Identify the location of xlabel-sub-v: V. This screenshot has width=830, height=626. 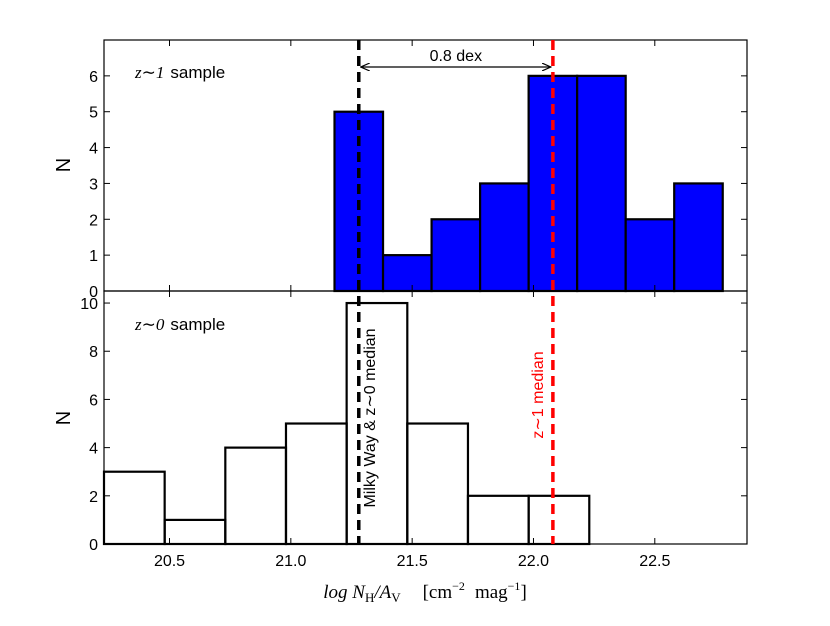
(396, 597).